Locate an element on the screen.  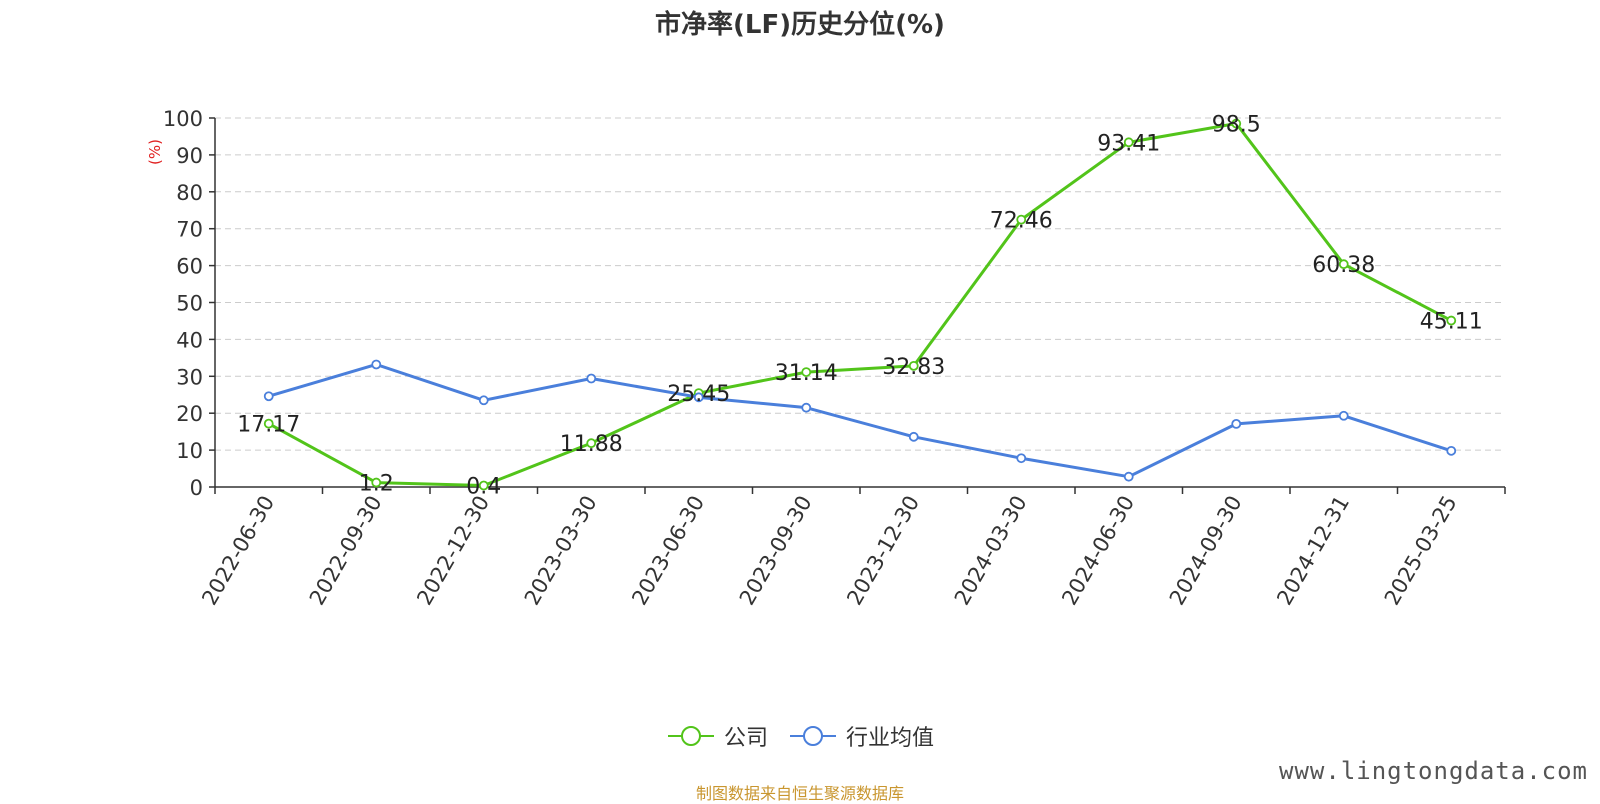
x-tick-label: 2022-12-30 is located at coordinates (453, 551).